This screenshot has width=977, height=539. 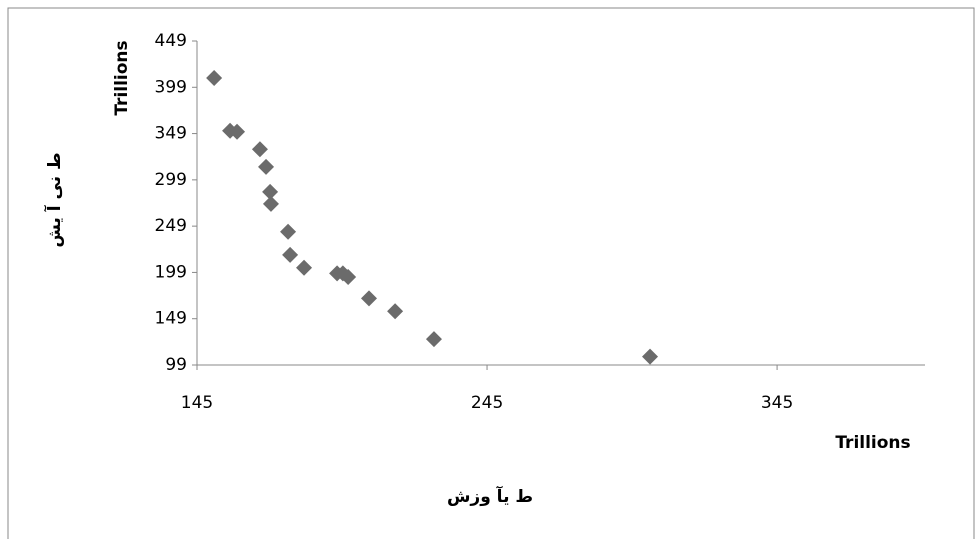 I want to click on y-axis-title: ط نی آ یش, so click(x=54, y=199).